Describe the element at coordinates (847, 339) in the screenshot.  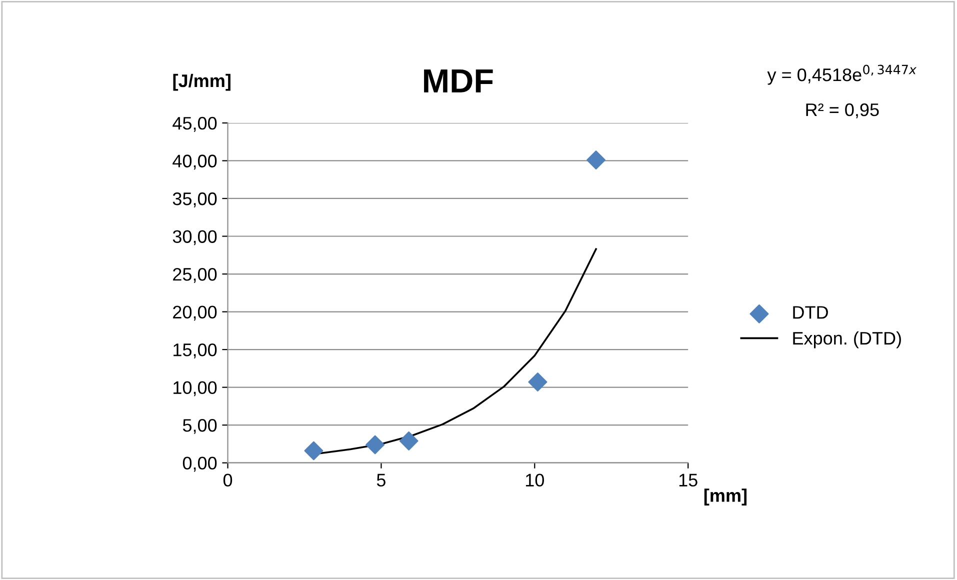
I see `legend-label: Expon. (DTD)` at that location.